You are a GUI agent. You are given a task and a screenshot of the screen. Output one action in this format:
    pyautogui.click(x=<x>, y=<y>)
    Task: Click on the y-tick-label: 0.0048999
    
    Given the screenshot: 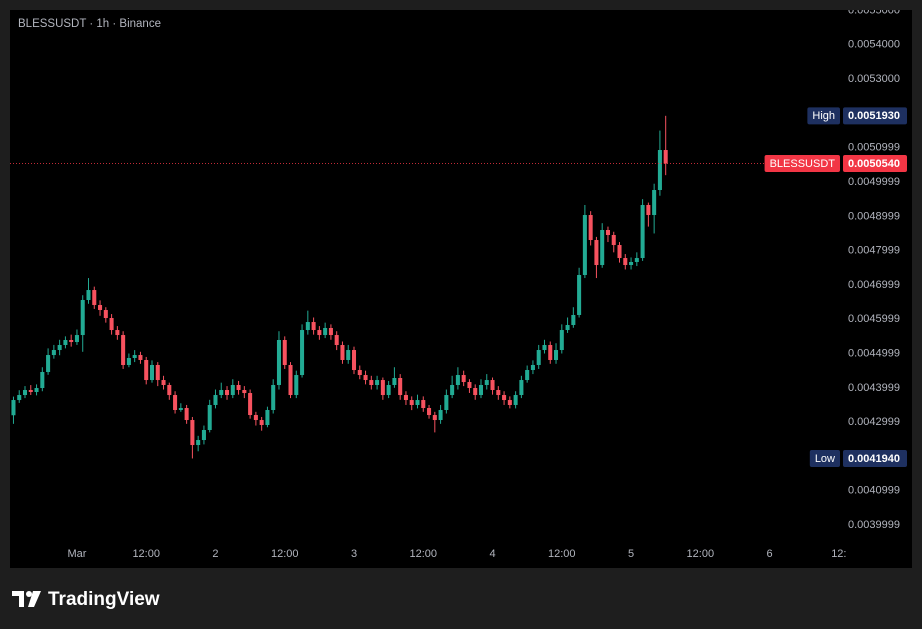 What is the action you would take?
    pyautogui.click(x=874, y=216)
    